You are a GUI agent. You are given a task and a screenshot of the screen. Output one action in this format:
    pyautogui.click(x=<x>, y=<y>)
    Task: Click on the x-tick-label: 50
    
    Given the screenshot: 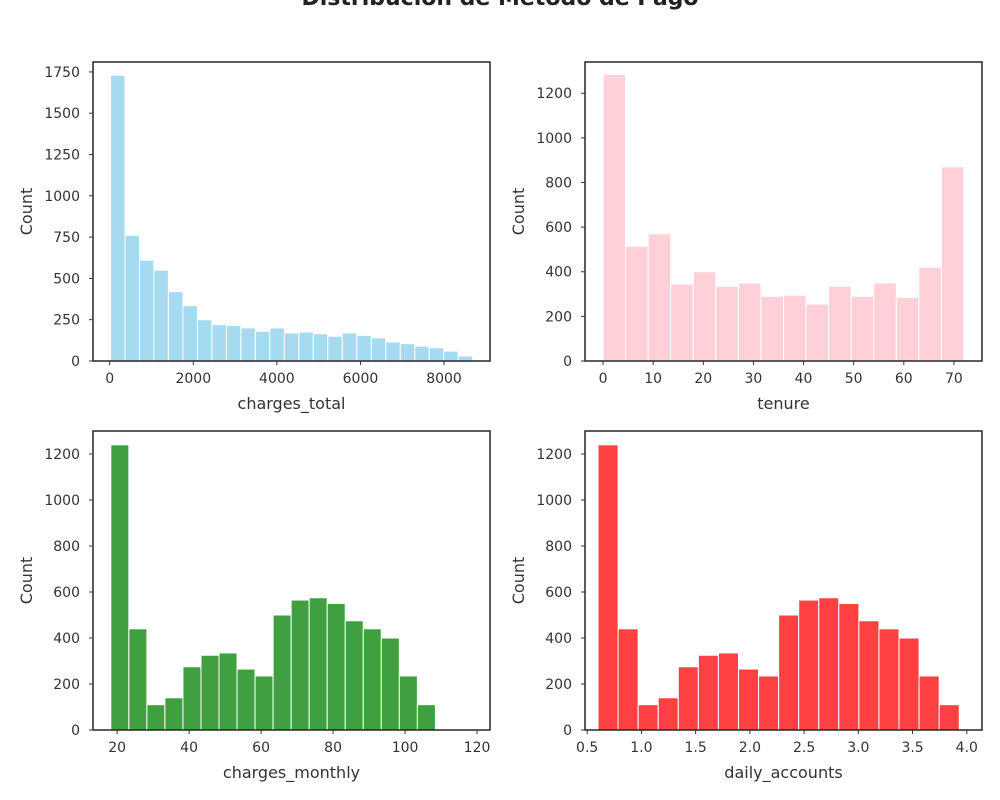 What is the action you would take?
    pyautogui.click(x=854, y=379)
    